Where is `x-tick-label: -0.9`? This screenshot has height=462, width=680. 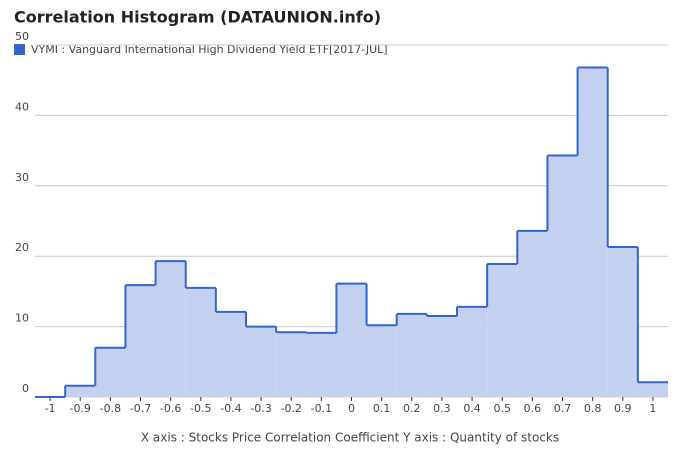 x-tick-label: -0.9 is located at coordinates (79, 408).